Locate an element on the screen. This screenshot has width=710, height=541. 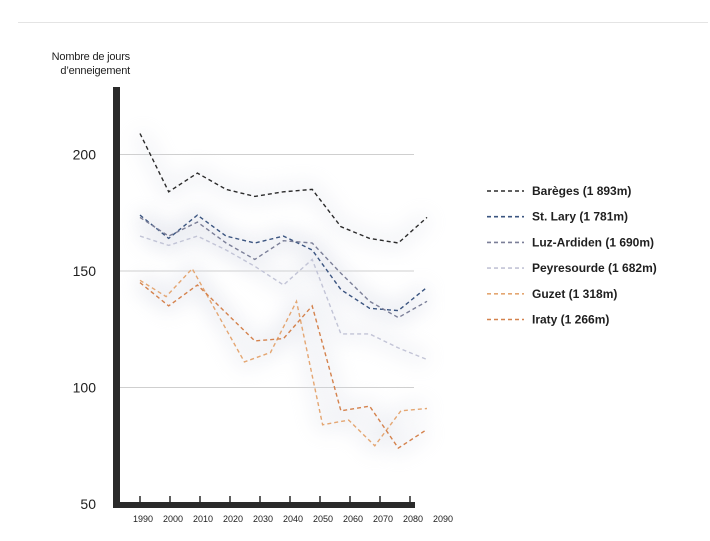
y-axis-label-line2: d’enneigement is located at coordinates (95, 71).